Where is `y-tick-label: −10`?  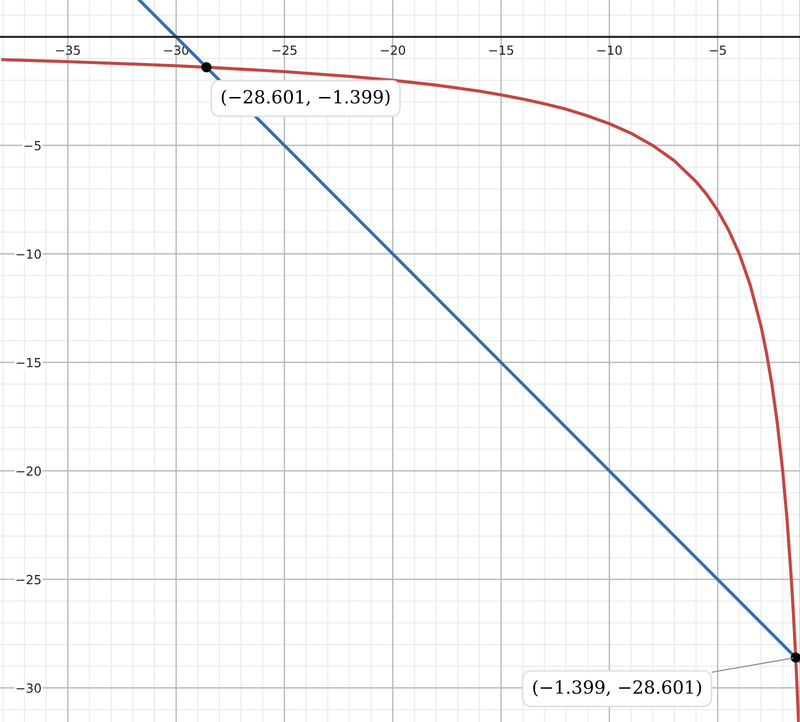
y-tick-label: −10 is located at coordinates (28, 254).